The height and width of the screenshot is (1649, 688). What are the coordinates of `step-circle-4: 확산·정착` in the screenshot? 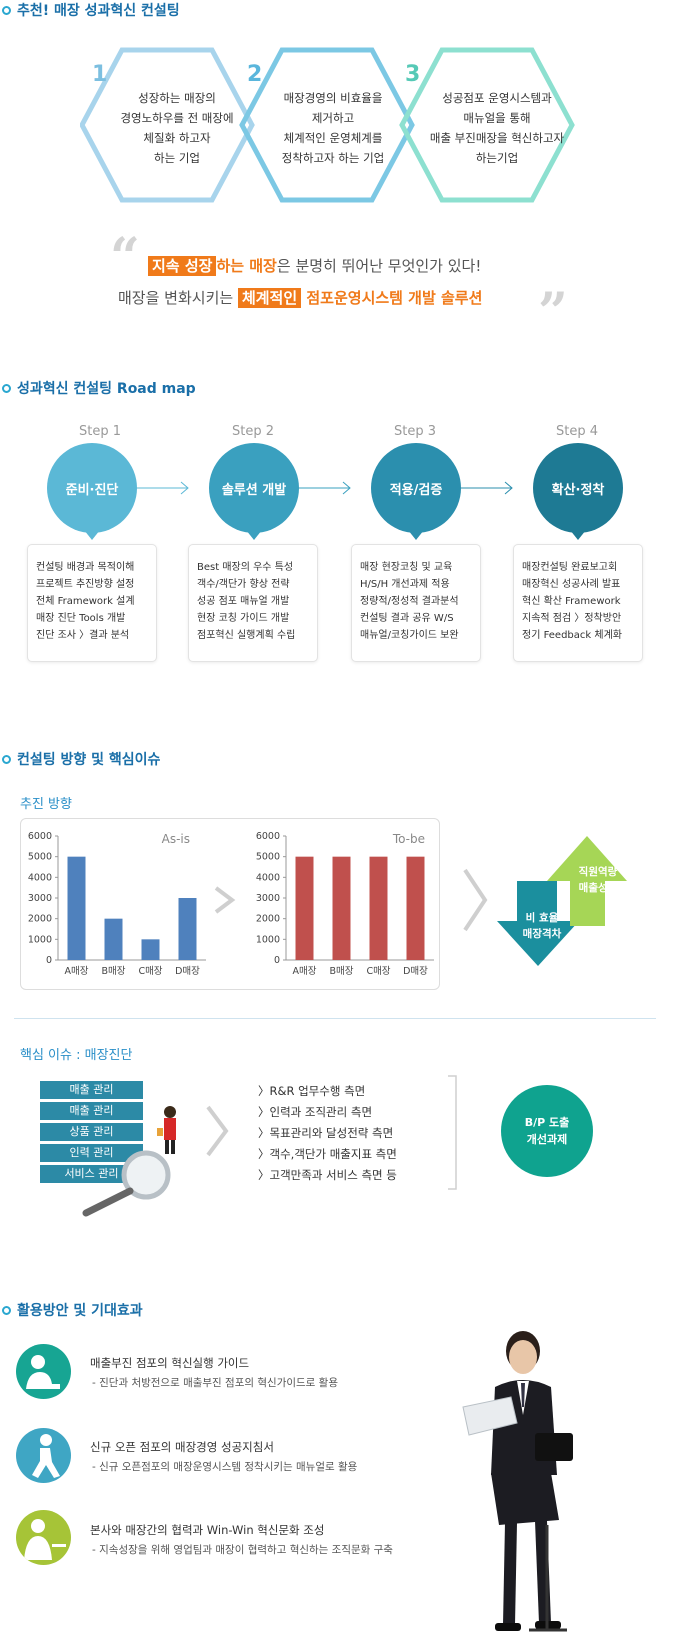 It's located at (578, 488).